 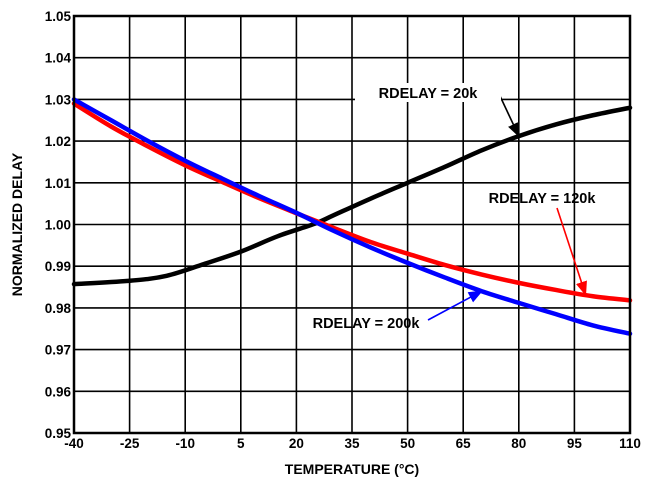 I want to click on x-tick-label: -40, so click(x=74, y=443).